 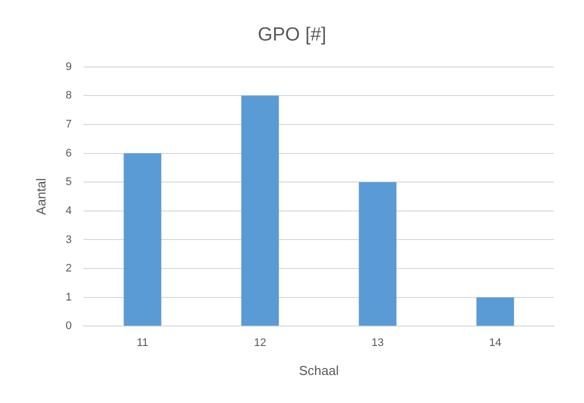 I want to click on y-tick-label: 6, so click(x=69, y=153).